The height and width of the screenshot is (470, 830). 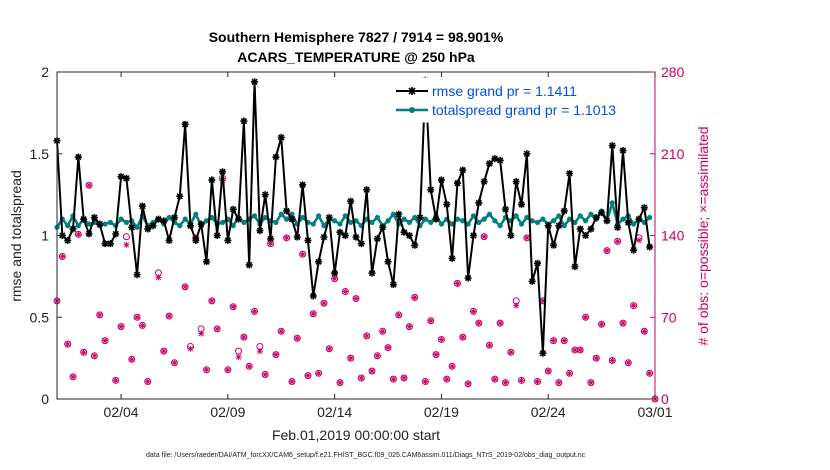 What do you see at coordinates (504, 91) in the screenshot?
I see `legend-rmse-label: rmse grand pr = 1.1411` at bounding box center [504, 91].